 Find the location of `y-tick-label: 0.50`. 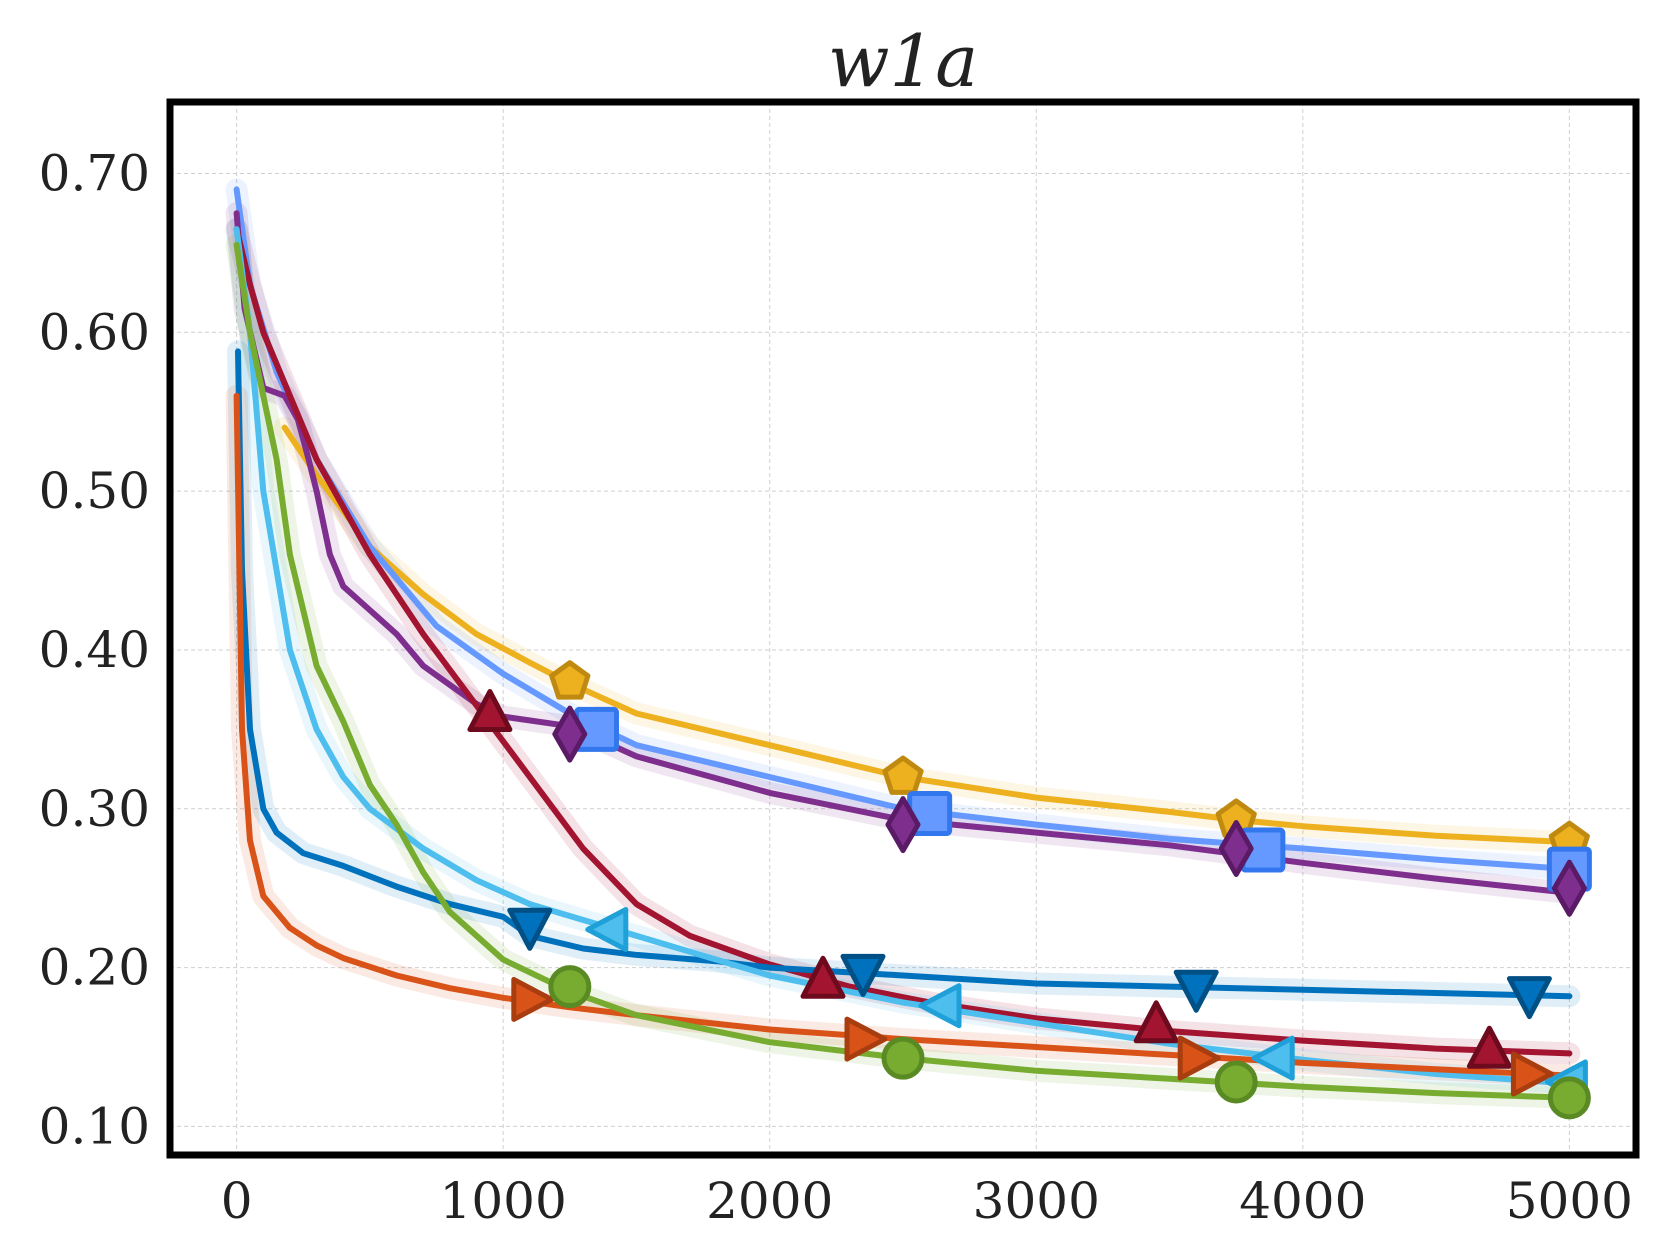

y-tick-label: 0.50 is located at coordinates (94, 491).